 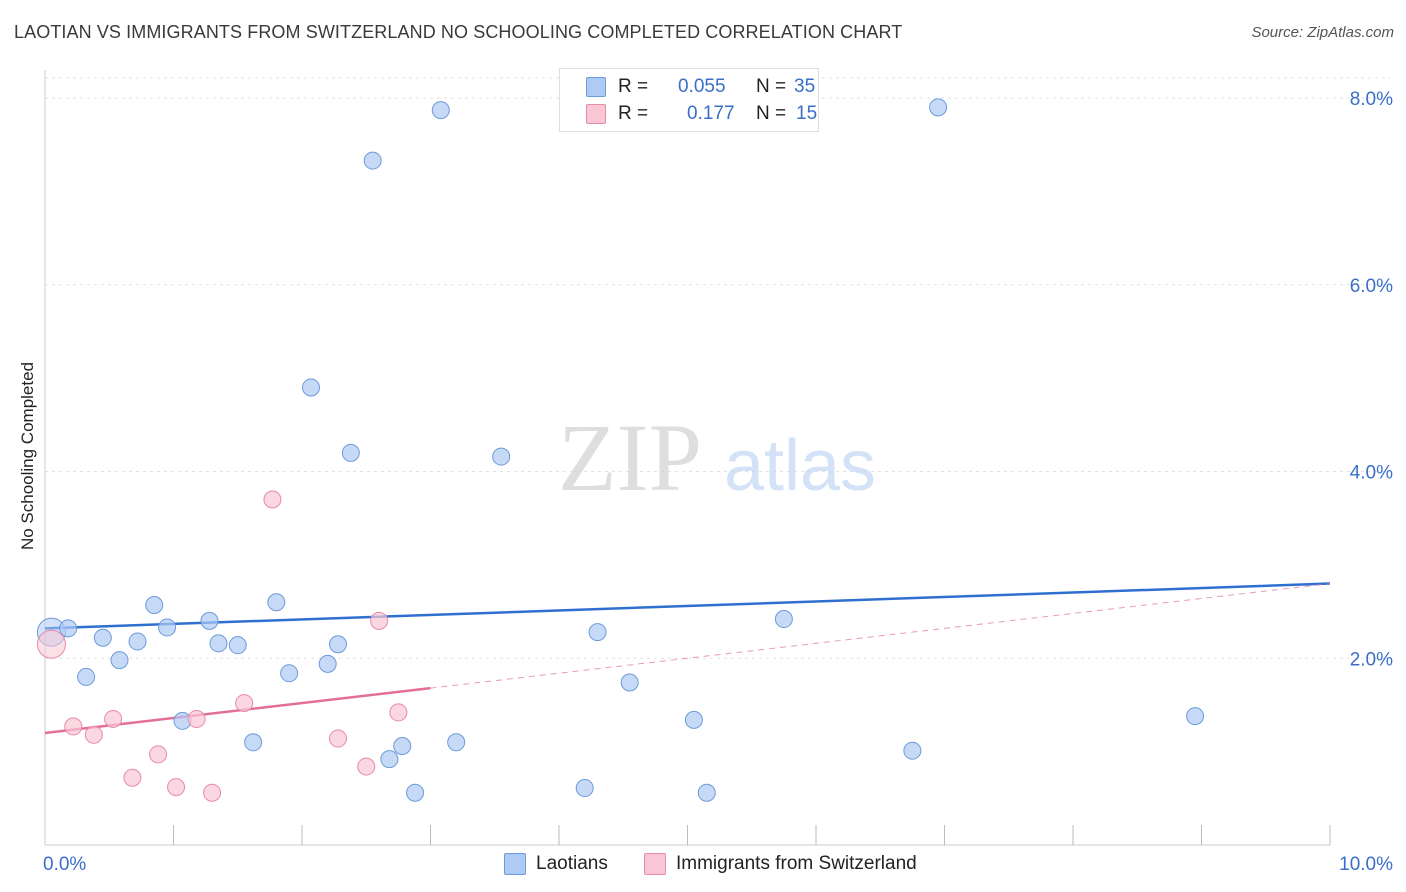 I want to click on legend-n-value: 15, so click(x=807, y=113).